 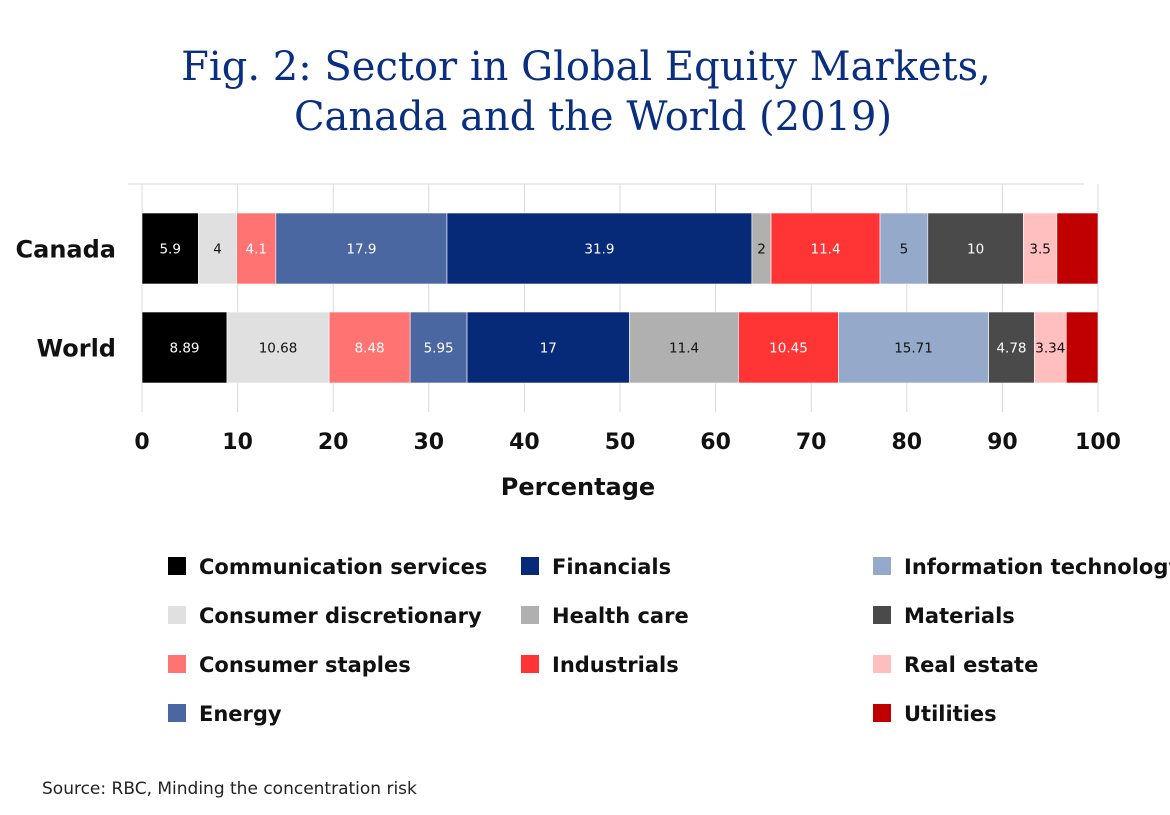 I want to click on legend-swatch-information-technology, so click(x=882, y=566).